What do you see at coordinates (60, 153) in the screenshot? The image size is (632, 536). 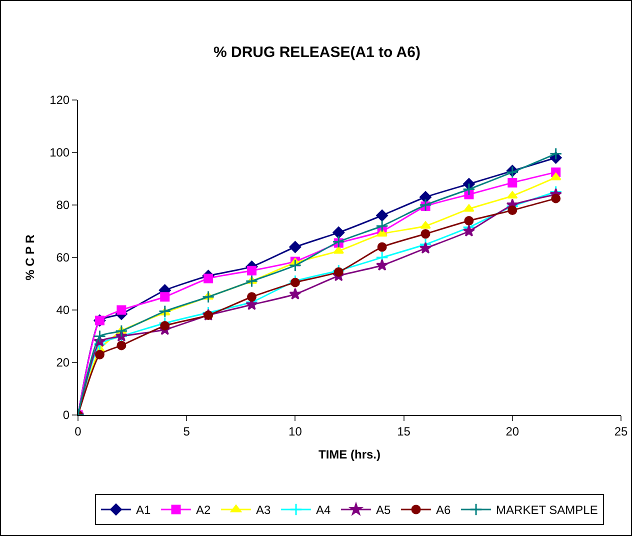 I see `y-tick-label: 100` at bounding box center [60, 153].